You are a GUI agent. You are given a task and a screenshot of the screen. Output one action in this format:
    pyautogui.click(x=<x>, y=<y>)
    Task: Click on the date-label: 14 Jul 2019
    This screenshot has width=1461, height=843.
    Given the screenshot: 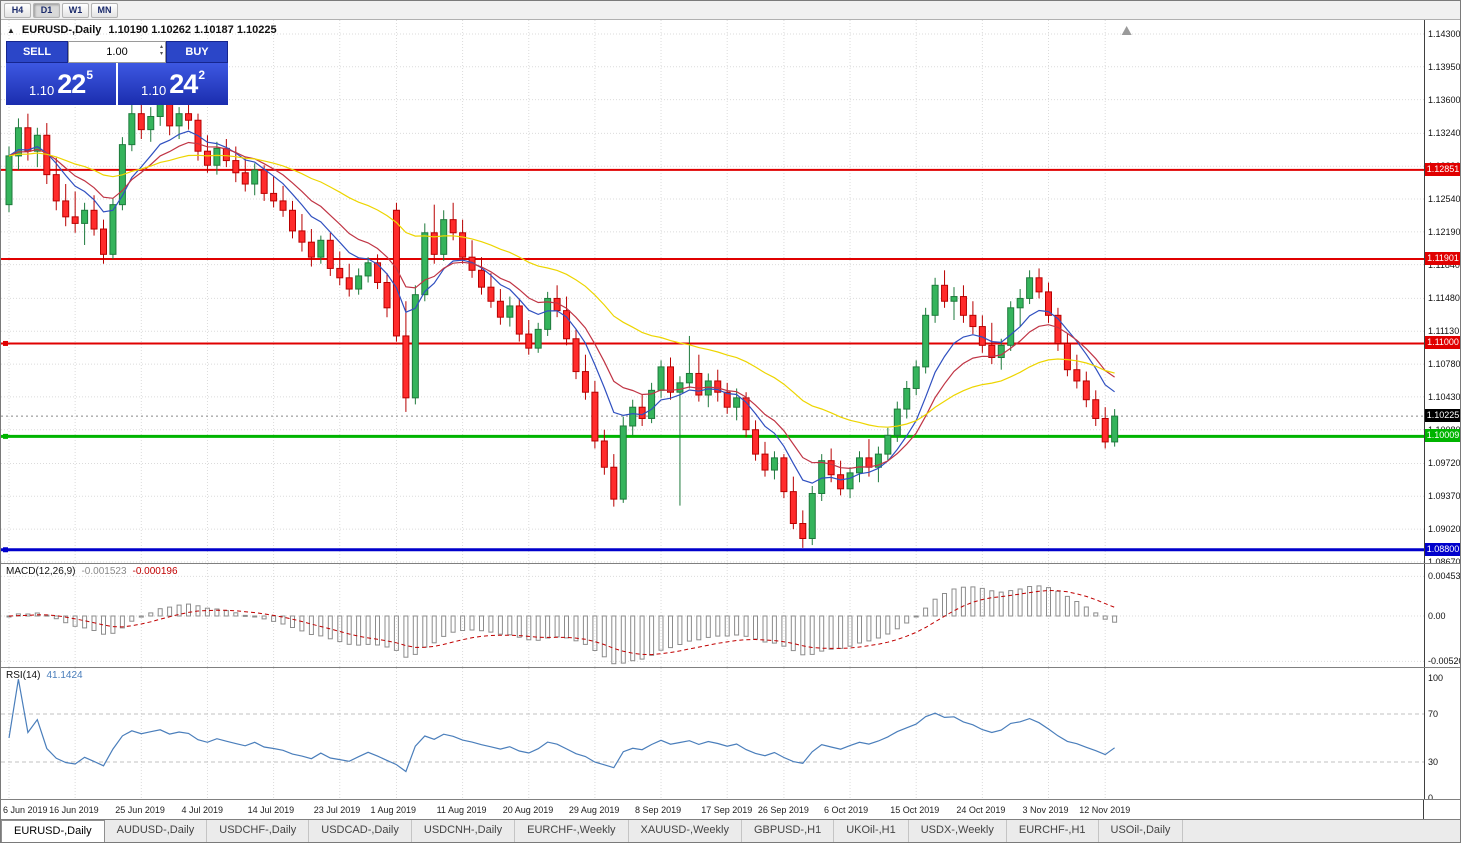 What is the action you would take?
    pyautogui.click(x=271, y=810)
    